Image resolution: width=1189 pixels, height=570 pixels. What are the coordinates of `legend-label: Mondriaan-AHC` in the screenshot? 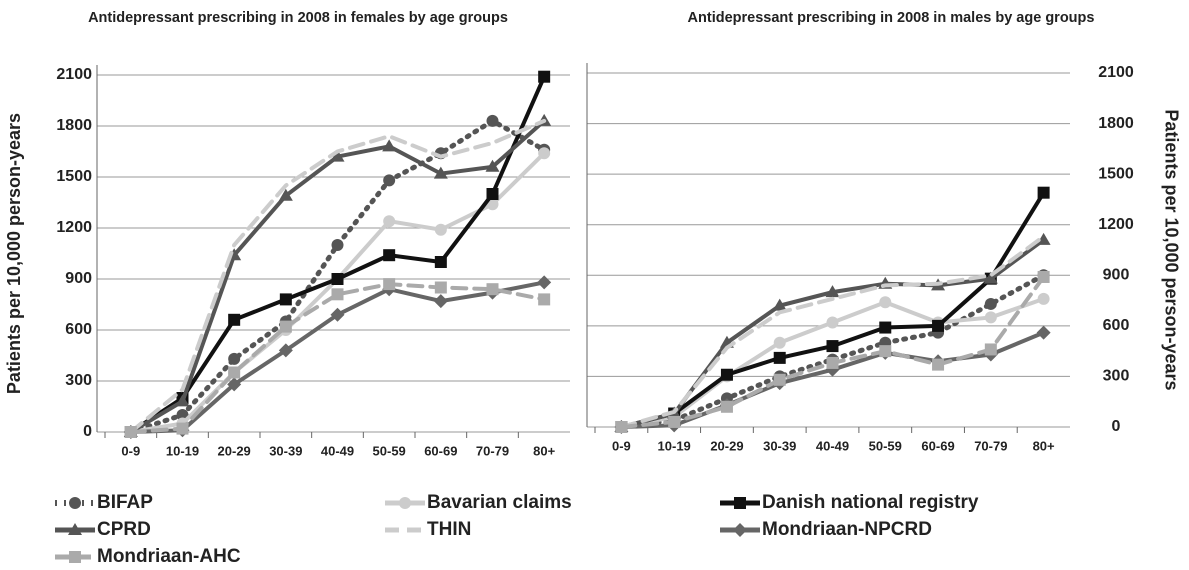 It's located at (169, 556).